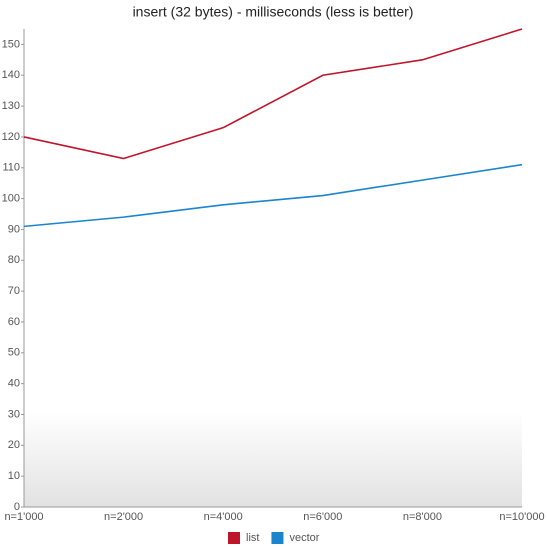 This screenshot has width=547, height=547. I want to click on y-tick-label: 150, so click(11, 44).